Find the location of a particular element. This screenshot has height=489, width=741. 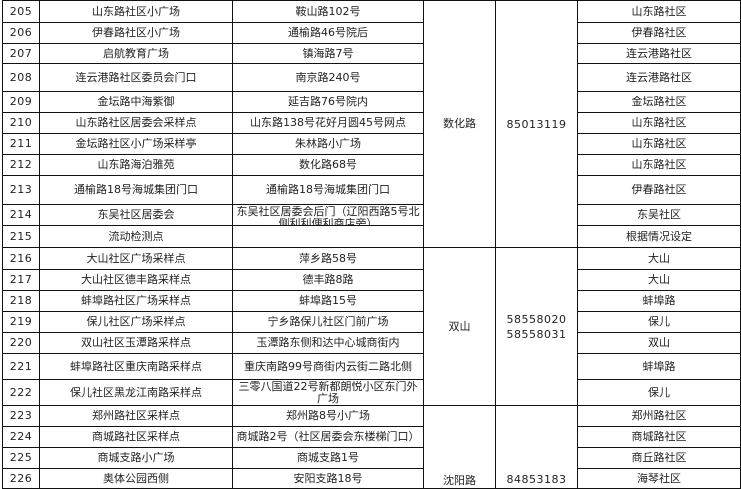

row-number: 214 is located at coordinates (21, 215).